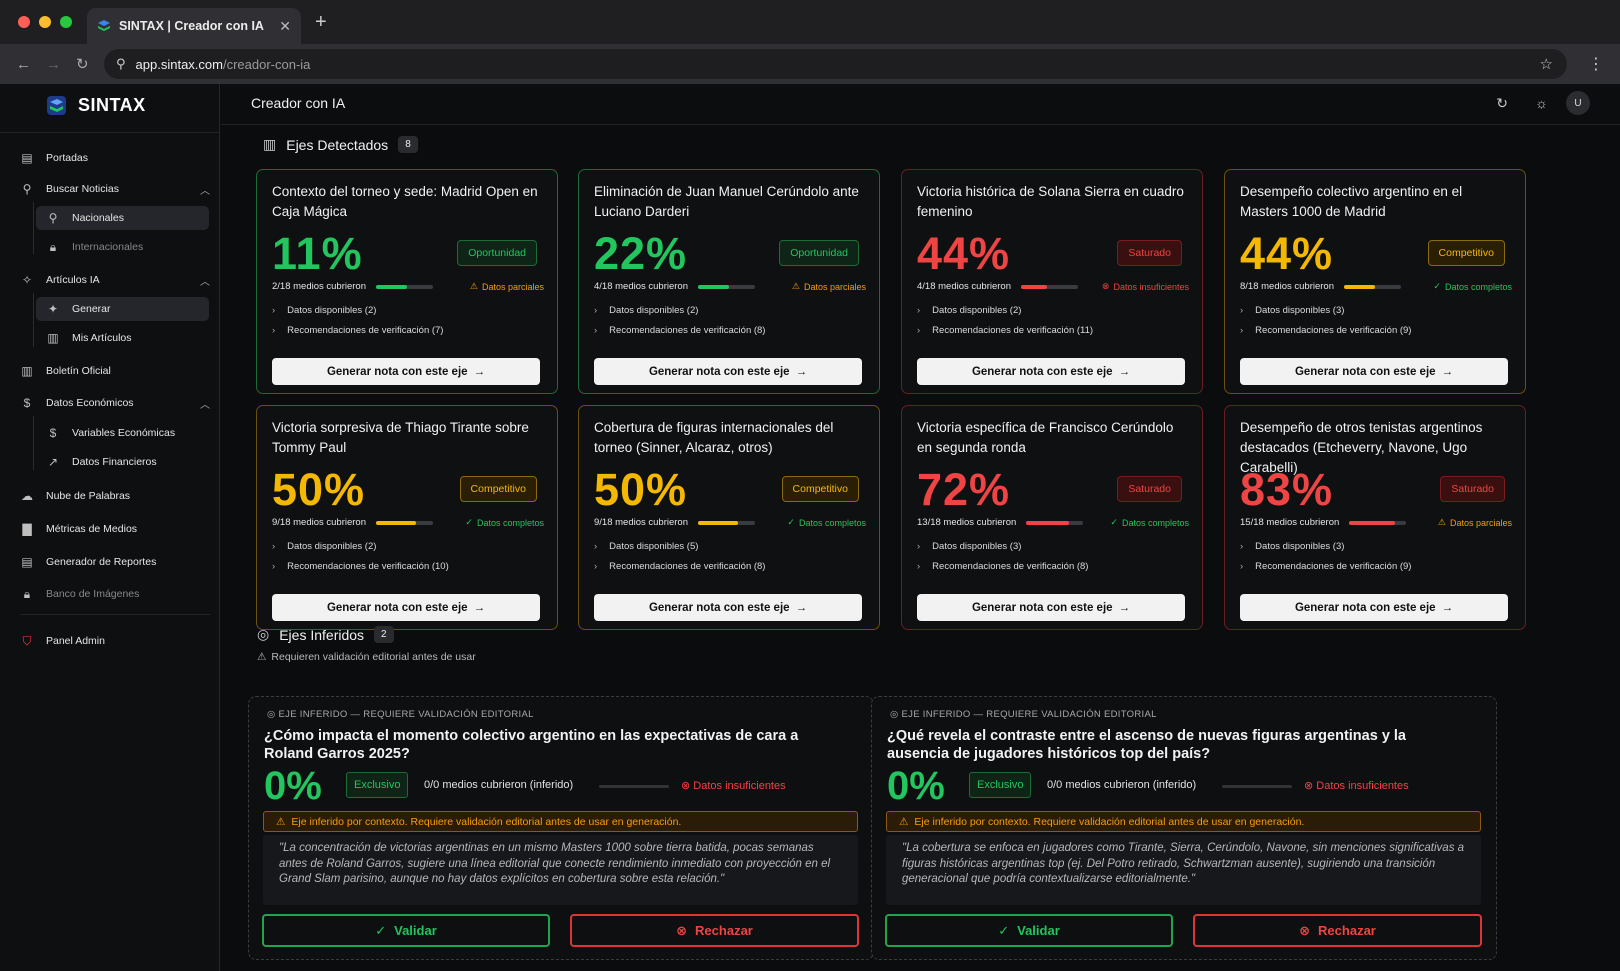  I want to click on new-tab-icon: +, so click(321, 22).